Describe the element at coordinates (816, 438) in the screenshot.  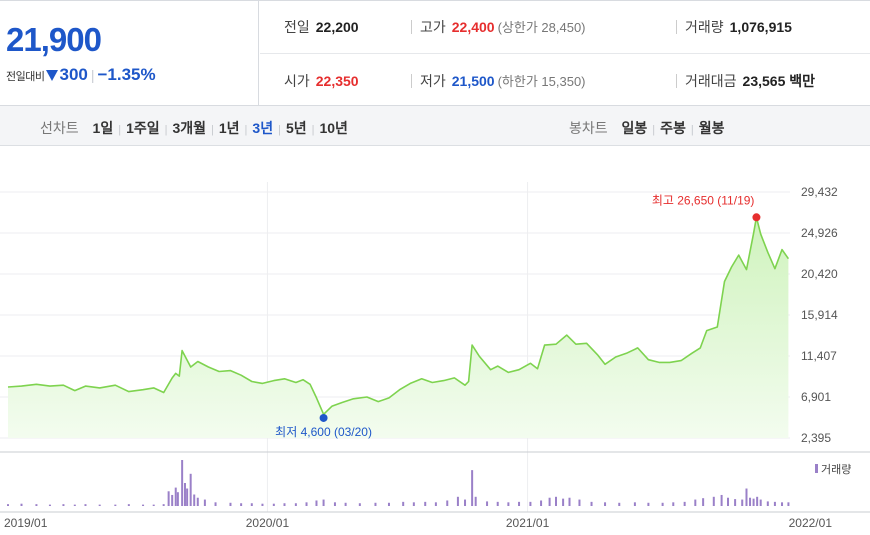
I see `y-tick-label: 2,395` at that location.